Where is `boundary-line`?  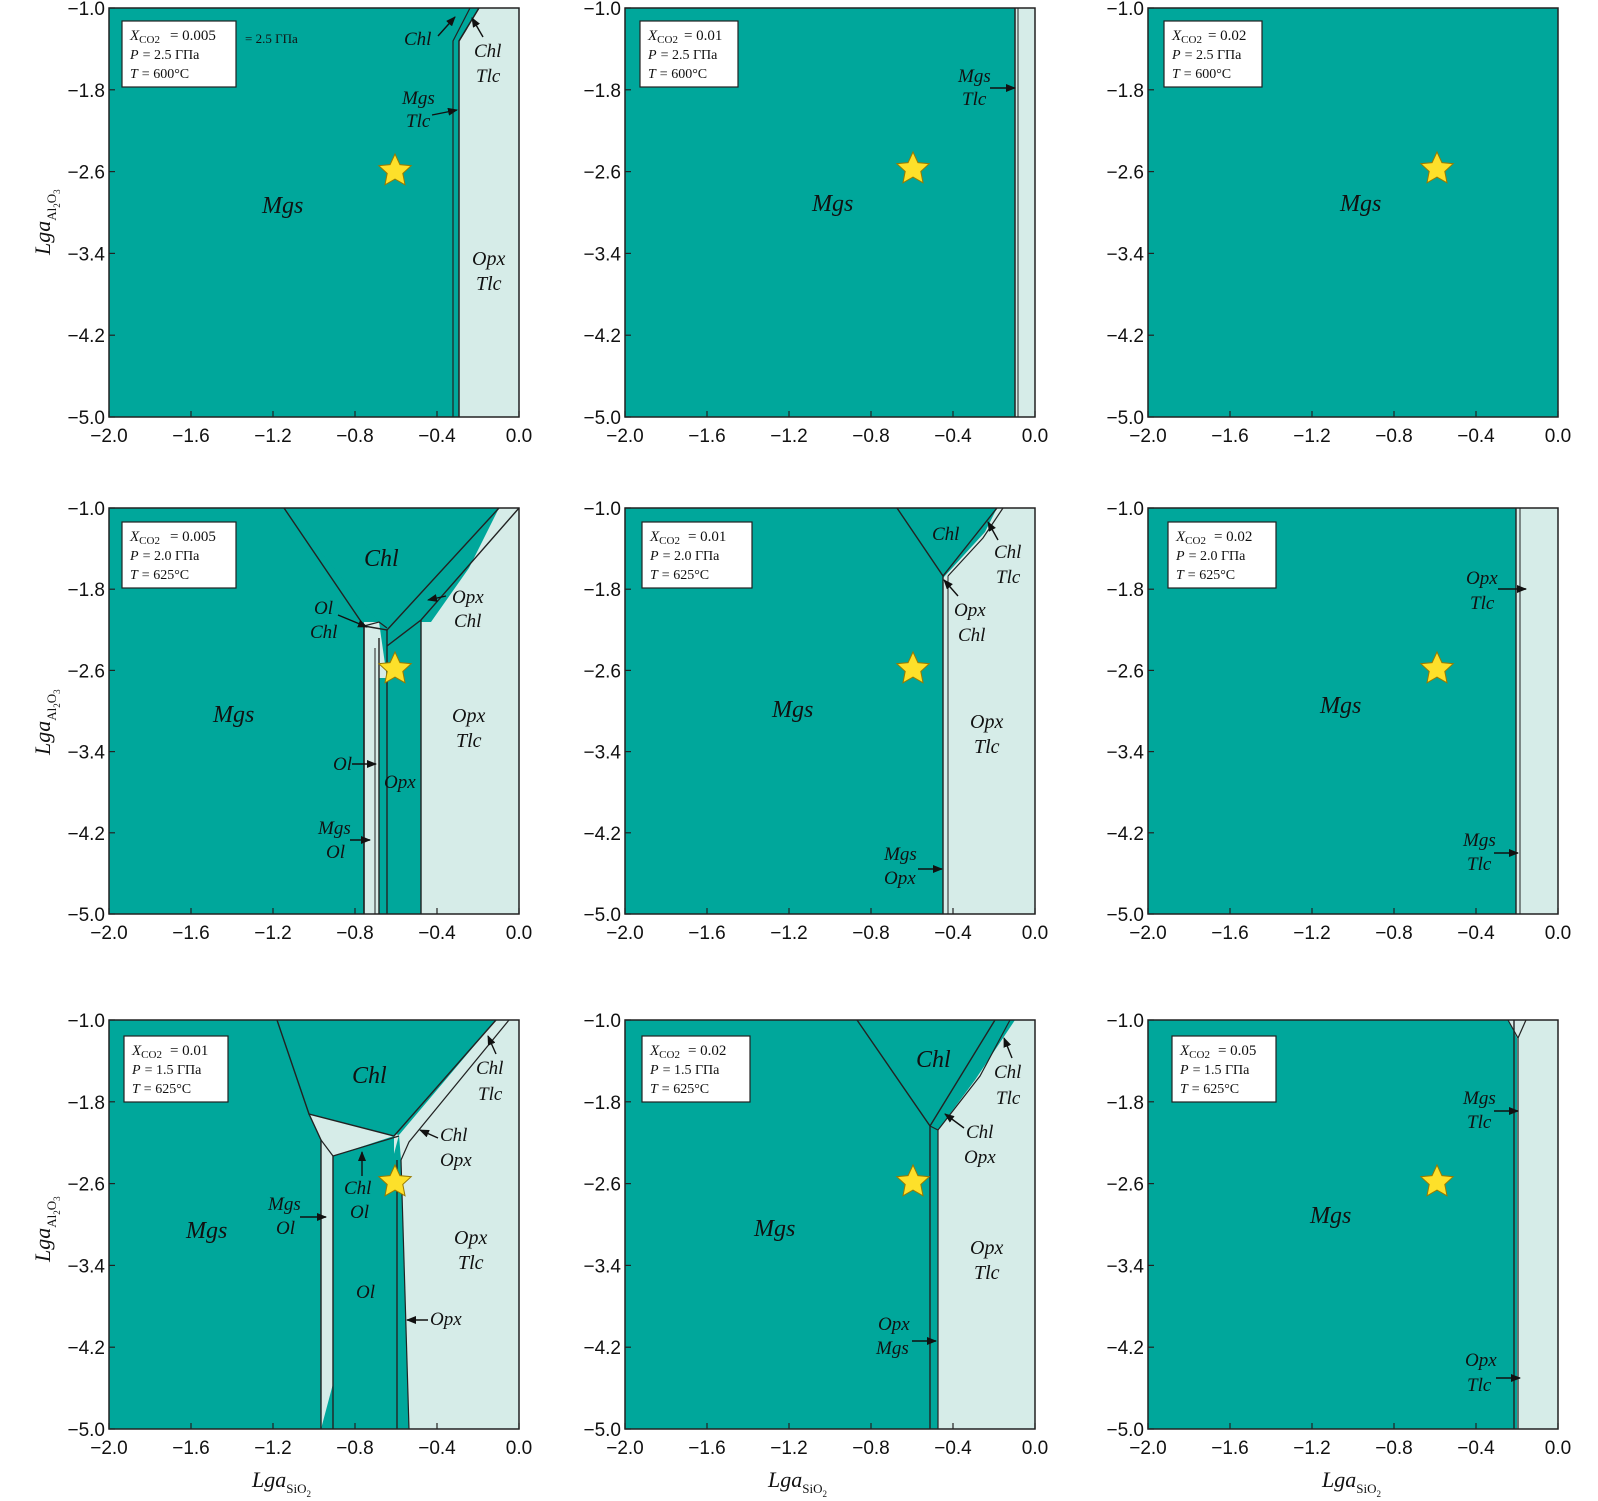
boundary-line is located at coordinates (461, 212).